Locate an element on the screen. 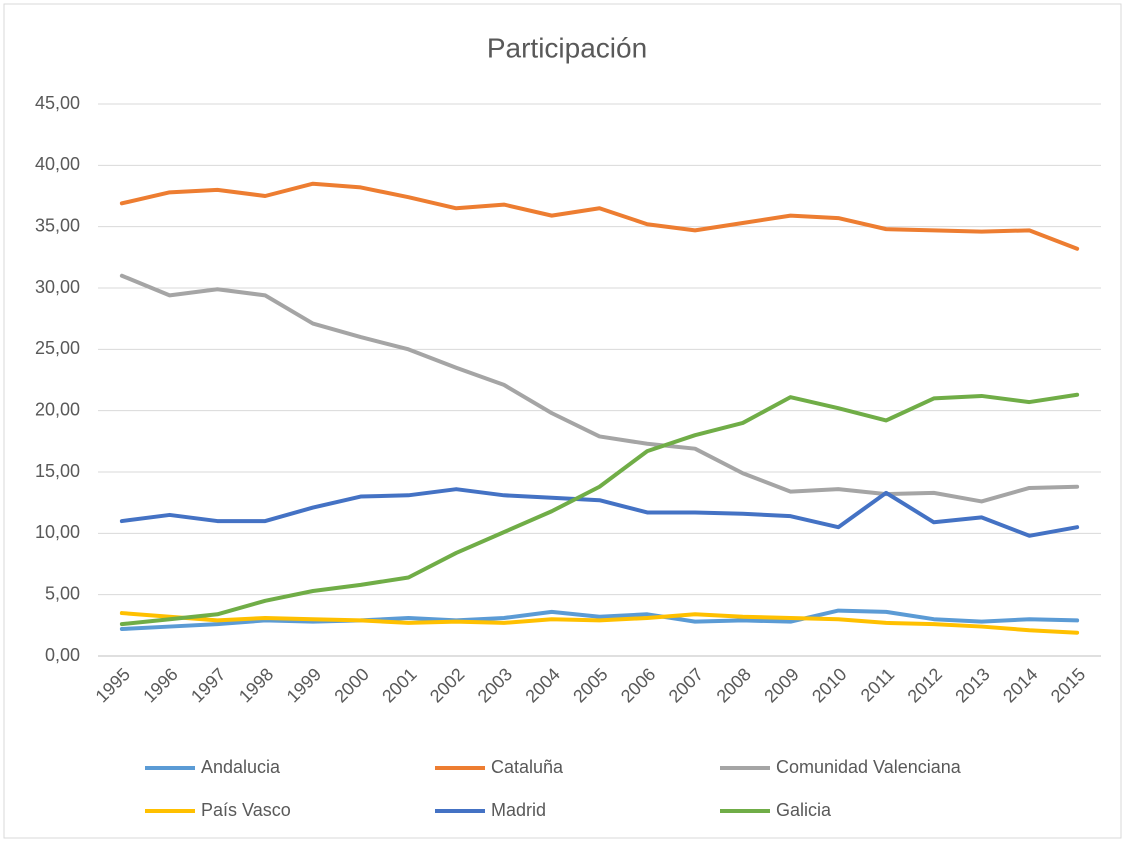  legend-label: Cataluña is located at coordinates (527, 767).